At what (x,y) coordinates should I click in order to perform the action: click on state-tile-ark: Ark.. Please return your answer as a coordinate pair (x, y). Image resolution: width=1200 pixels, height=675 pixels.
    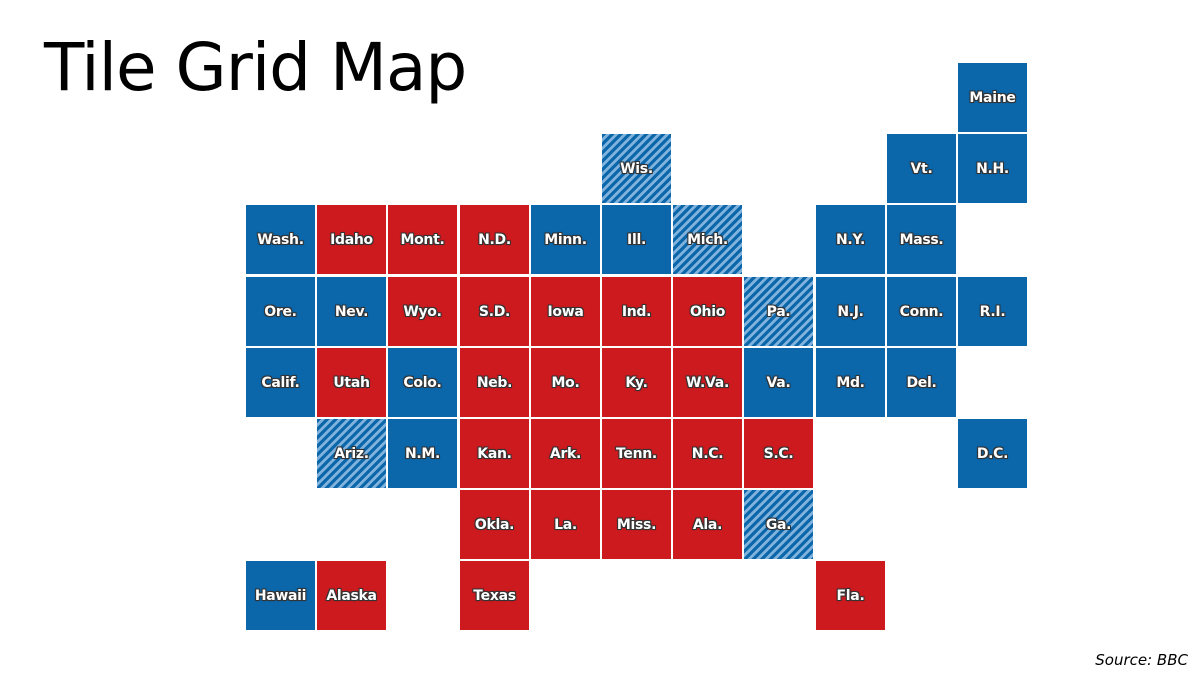
    Looking at the image, I should click on (565, 453).